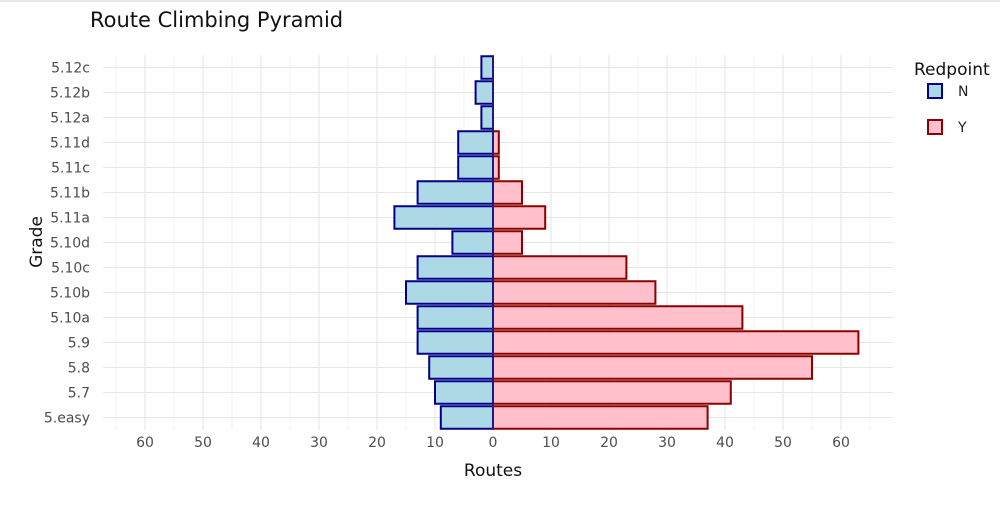 The height and width of the screenshot is (514, 1000). I want to click on y-tick-label: 5.8, so click(79, 369).